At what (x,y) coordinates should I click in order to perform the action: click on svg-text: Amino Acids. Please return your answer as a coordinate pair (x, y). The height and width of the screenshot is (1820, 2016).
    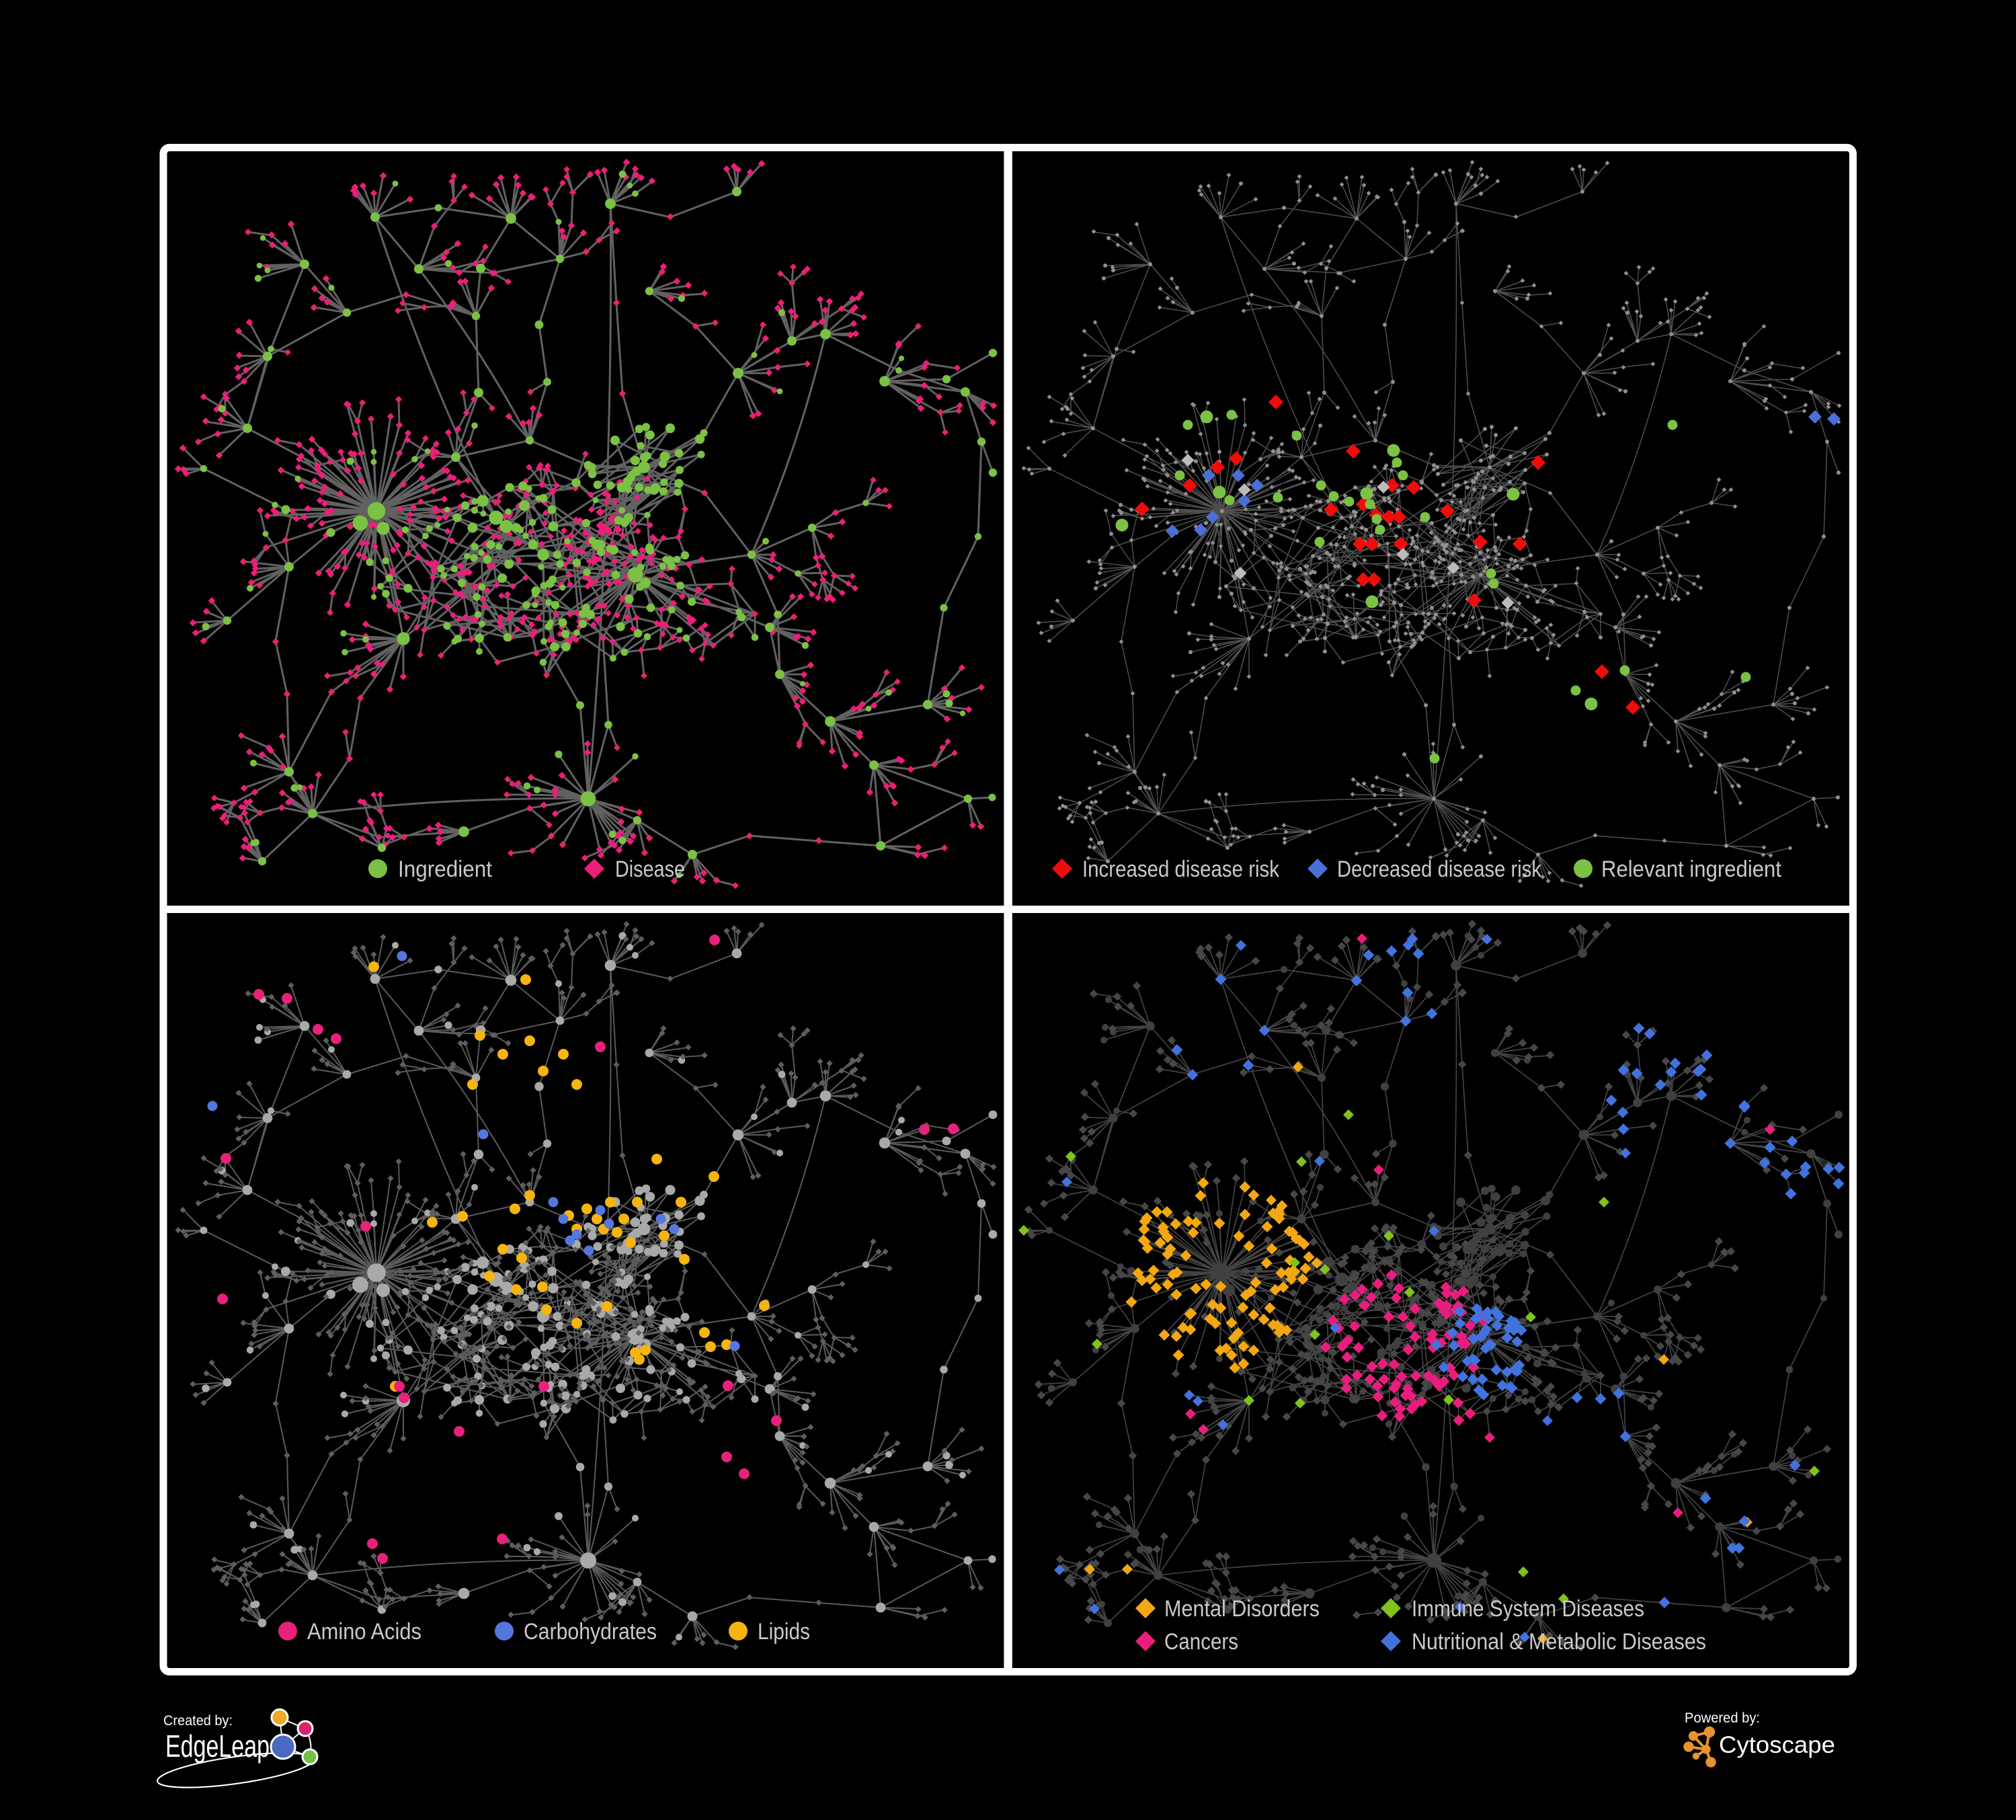
    Looking at the image, I should click on (364, 1632).